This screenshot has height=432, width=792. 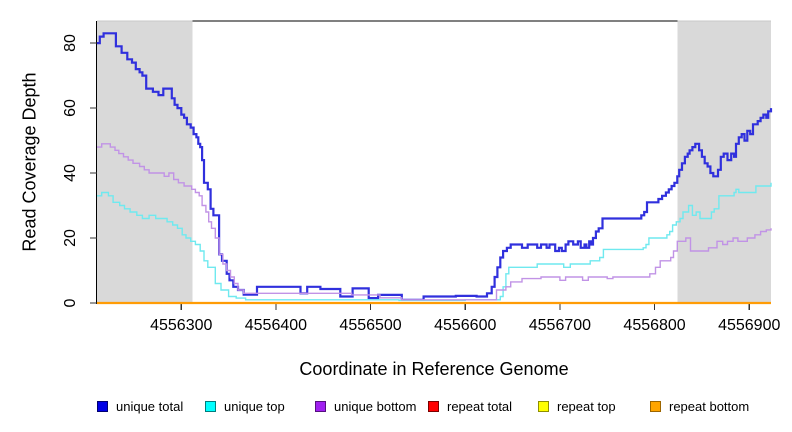 I want to click on x-tick-label: 4556400, so click(x=276, y=325).